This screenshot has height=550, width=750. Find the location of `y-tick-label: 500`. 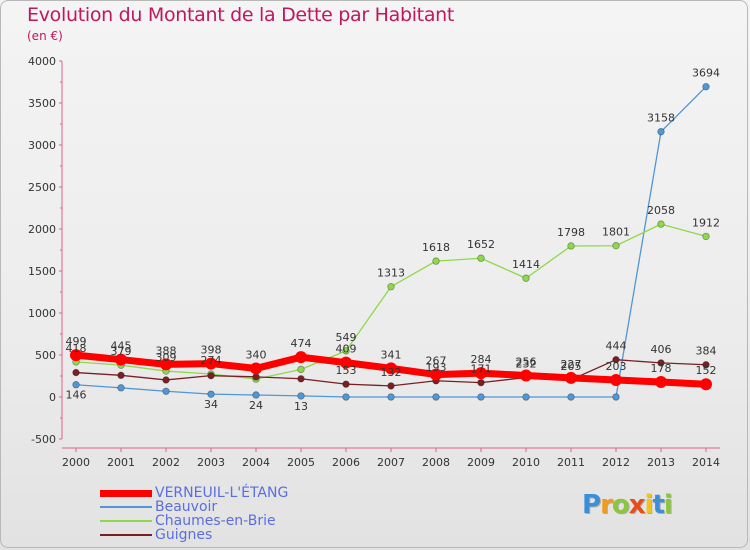

y-tick-label: 500 is located at coordinates (45, 355).